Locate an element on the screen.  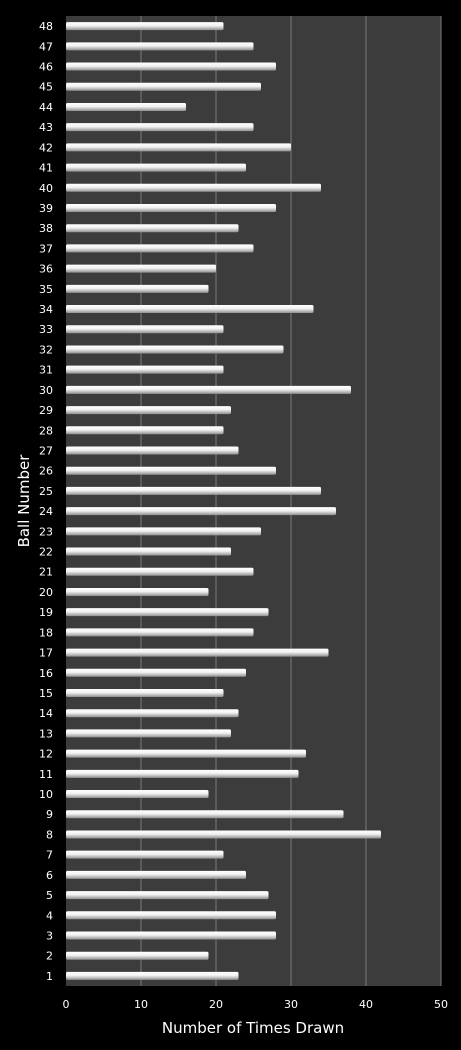
y-tick-label: 3 is located at coordinates (49, 935).